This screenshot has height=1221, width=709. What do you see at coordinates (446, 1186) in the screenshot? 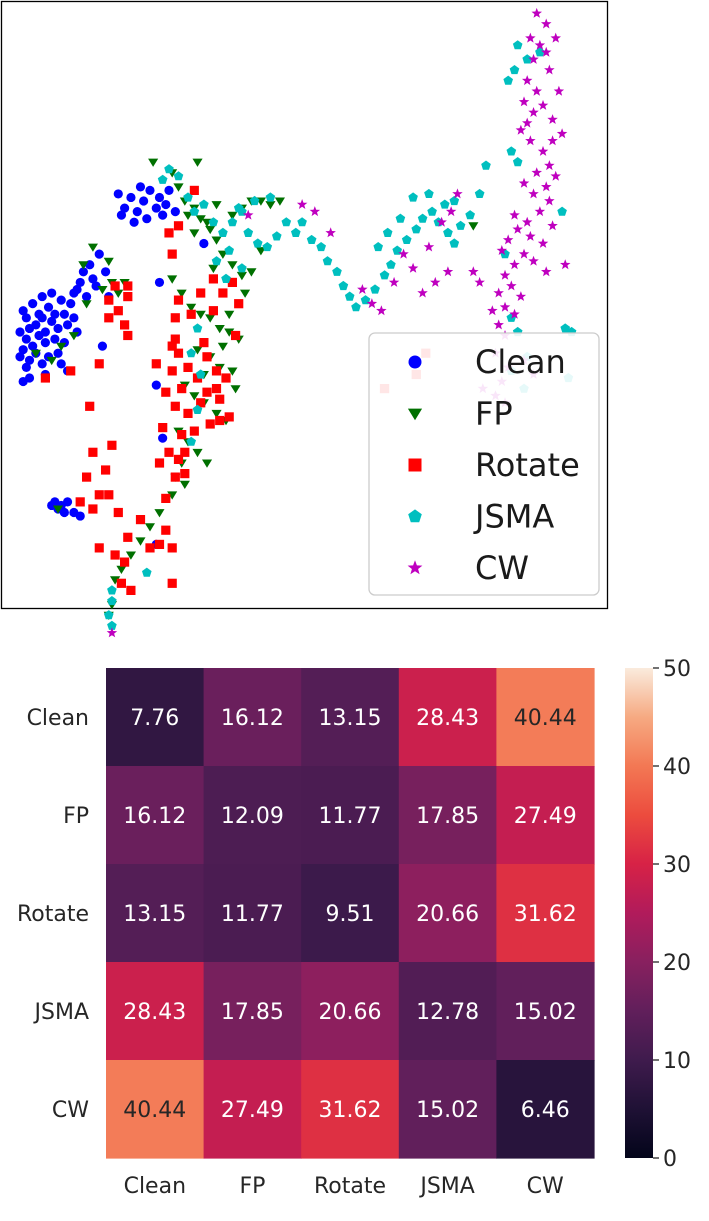
I see `col-label-jsma: JSMA` at bounding box center [446, 1186].